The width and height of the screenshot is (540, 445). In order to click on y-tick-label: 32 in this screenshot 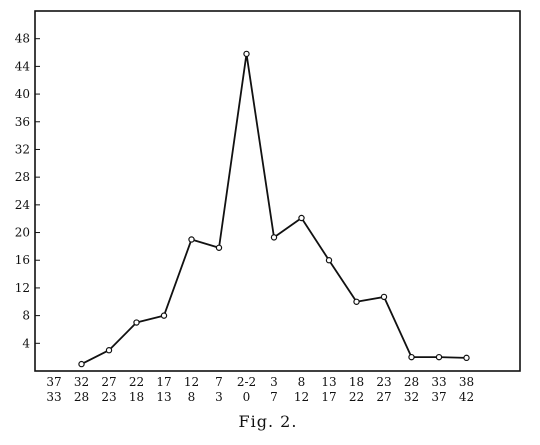, I will do `click(22, 149)`.